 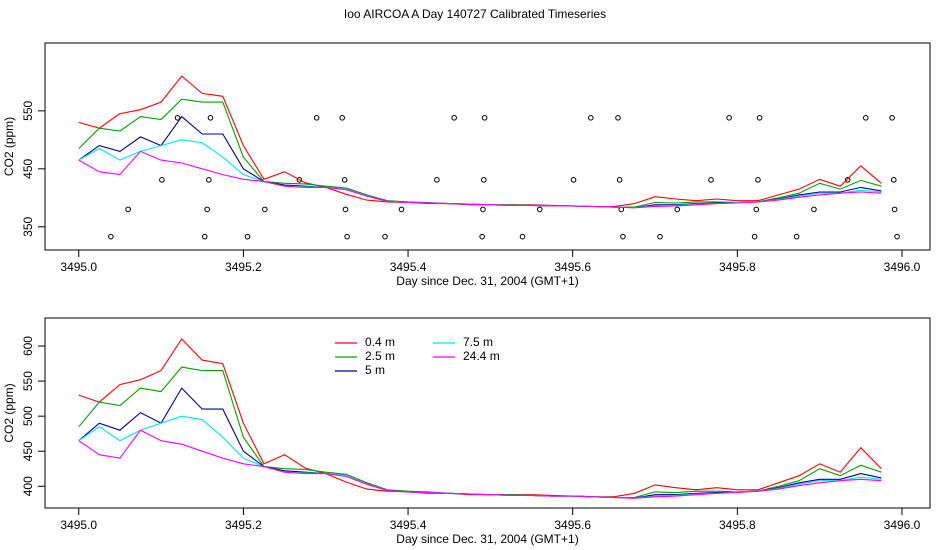 I want to click on legend-label: 7.5 m, so click(x=478, y=342).